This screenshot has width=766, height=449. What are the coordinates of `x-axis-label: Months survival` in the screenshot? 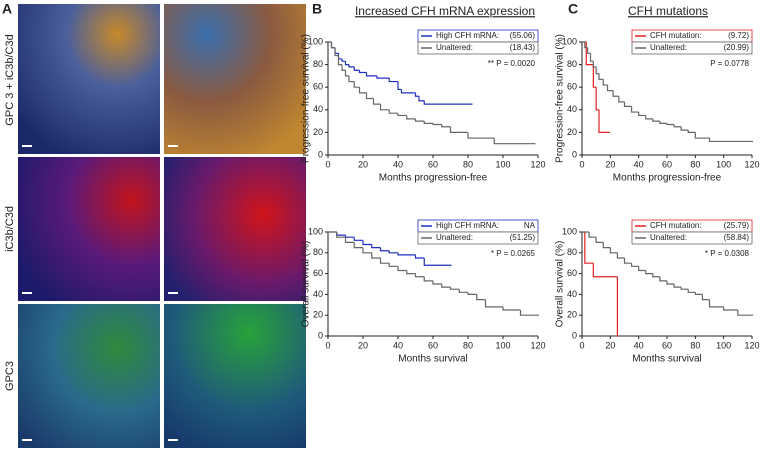 It's located at (432, 359).